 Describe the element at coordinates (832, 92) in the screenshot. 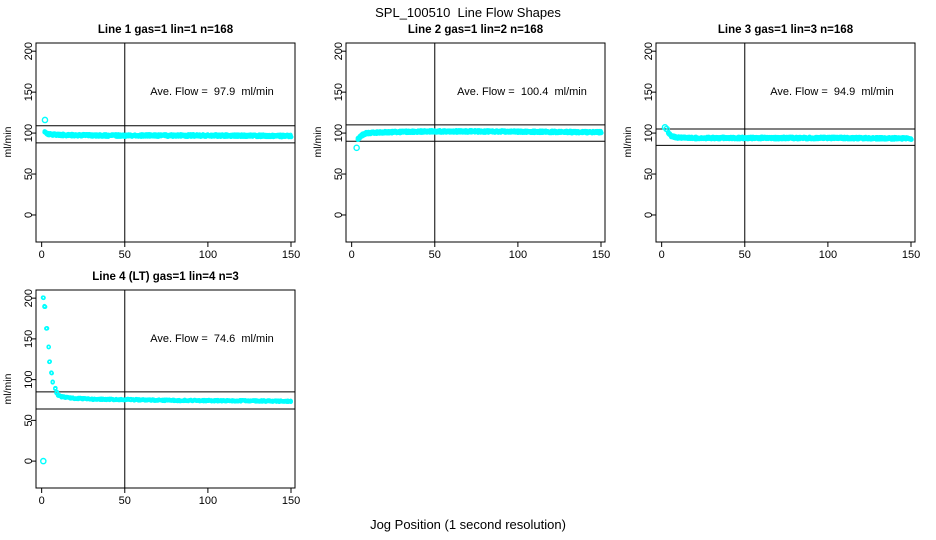

I see `panel-3-annotation: Ave. Flow = 94.9 ml/min` at that location.